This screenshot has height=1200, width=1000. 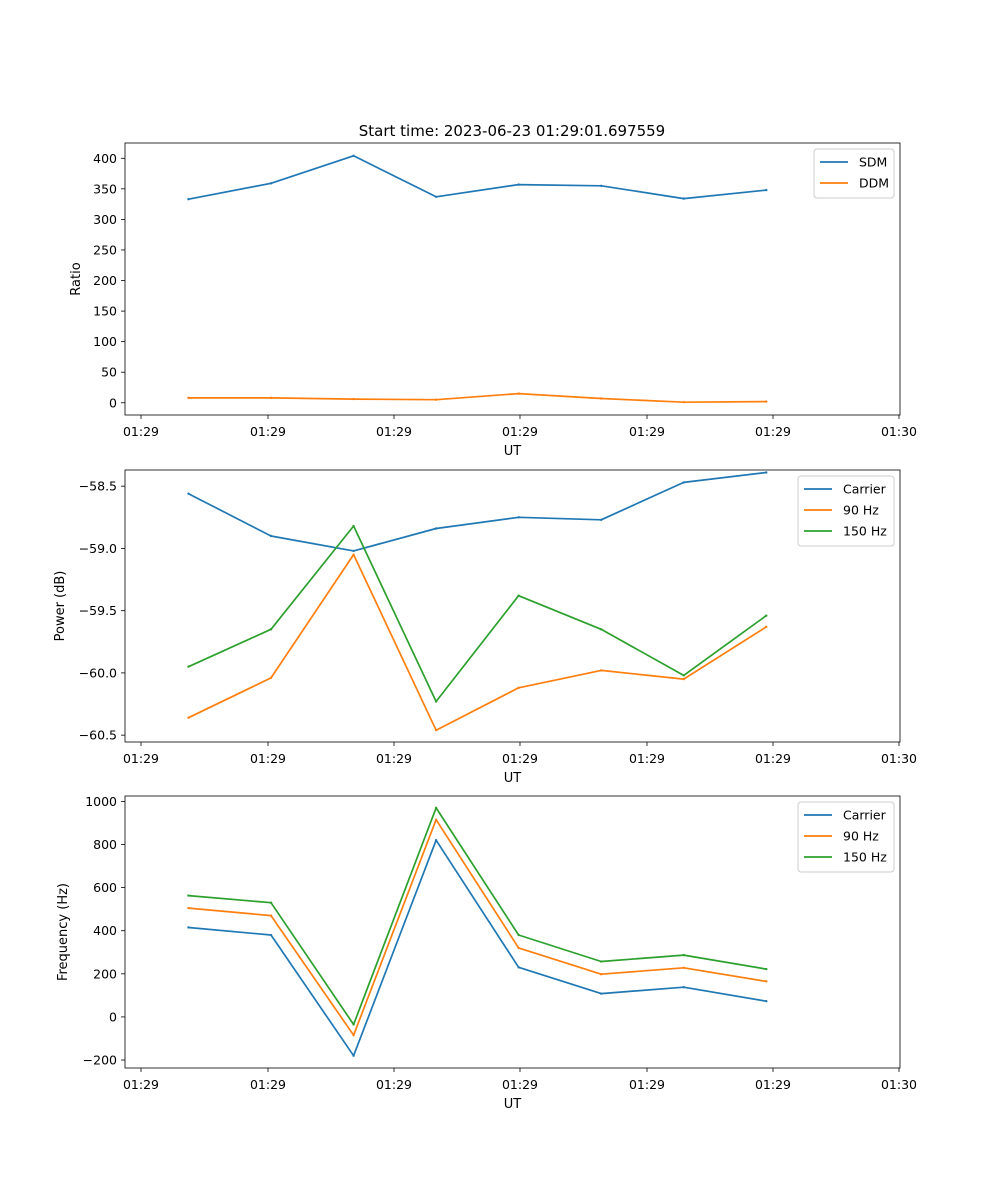 What do you see at coordinates (76, 278) in the screenshot?
I see `y-axis-label: Ratio` at bounding box center [76, 278].